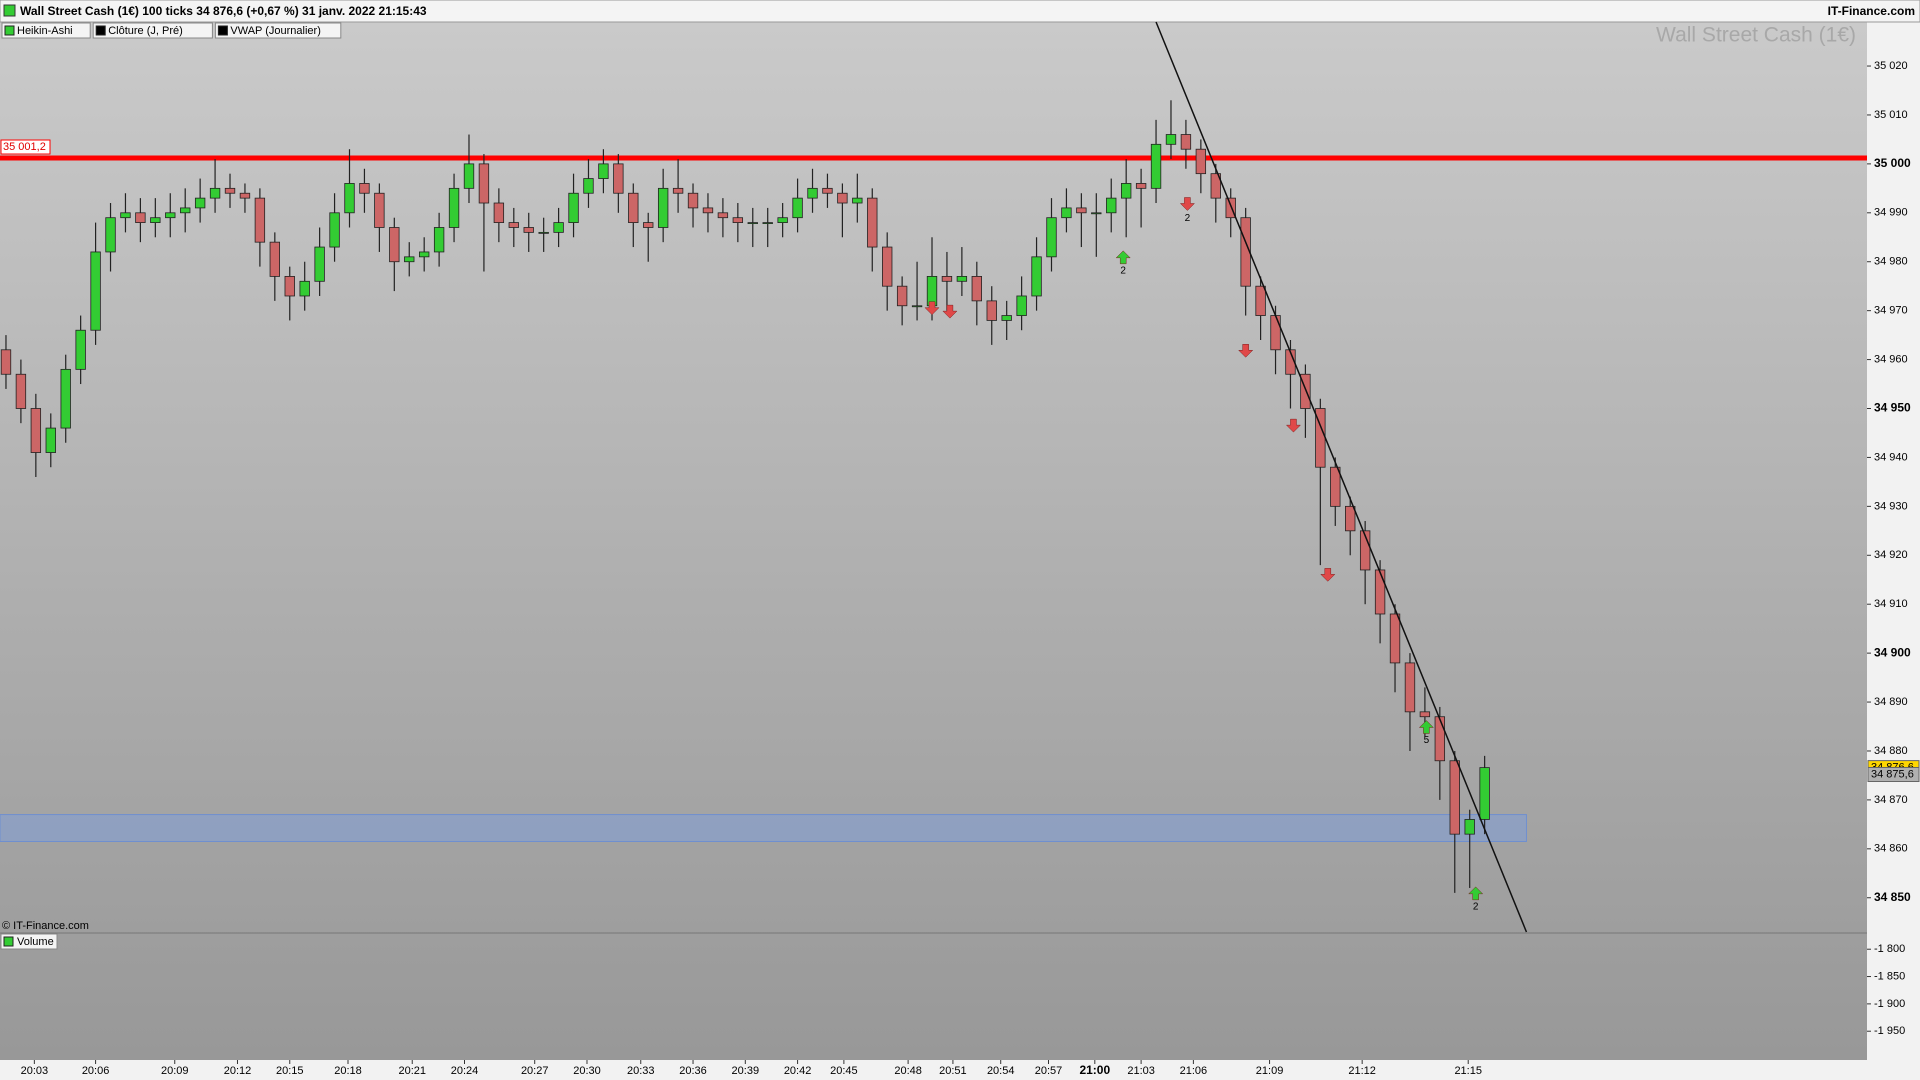 This screenshot has height=1080, width=1920. What do you see at coordinates (587, 1071) in the screenshot?
I see `x-tick-label: 20:30` at bounding box center [587, 1071].